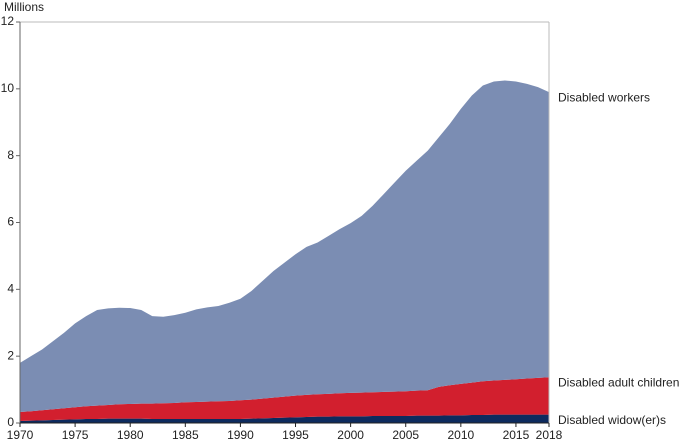 The width and height of the screenshot is (687, 445). What do you see at coordinates (75, 435) in the screenshot?
I see `x-tick-label: 1975` at bounding box center [75, 435].